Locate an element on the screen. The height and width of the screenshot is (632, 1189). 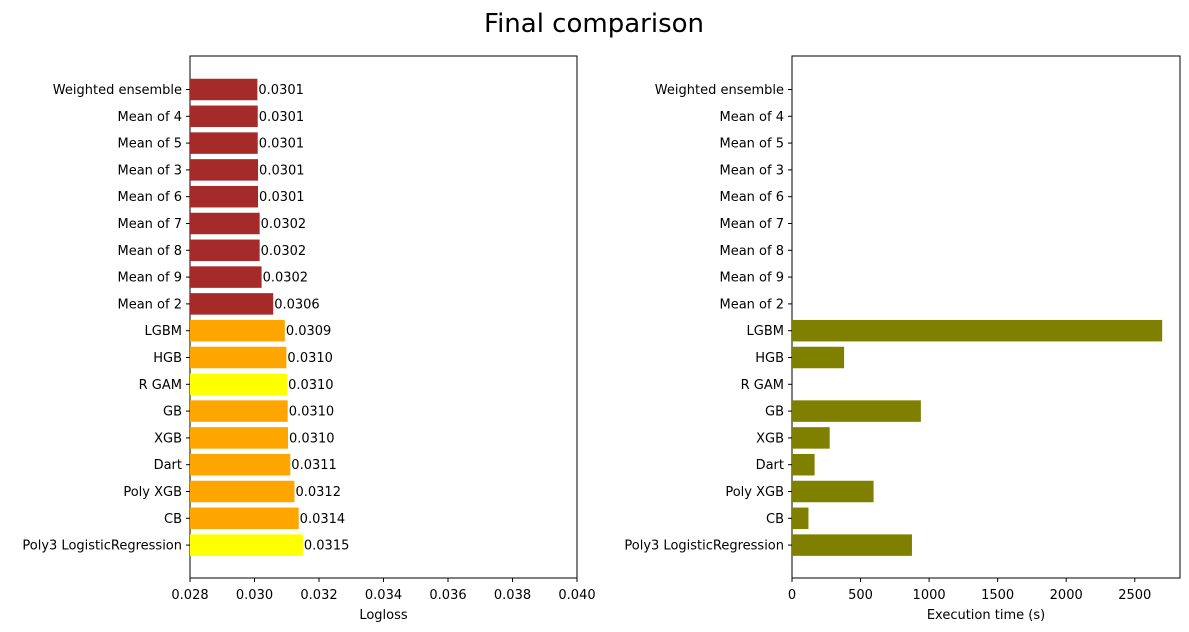
time-y-tick-label: Mean of 2 is located at coordinates (752, 304).